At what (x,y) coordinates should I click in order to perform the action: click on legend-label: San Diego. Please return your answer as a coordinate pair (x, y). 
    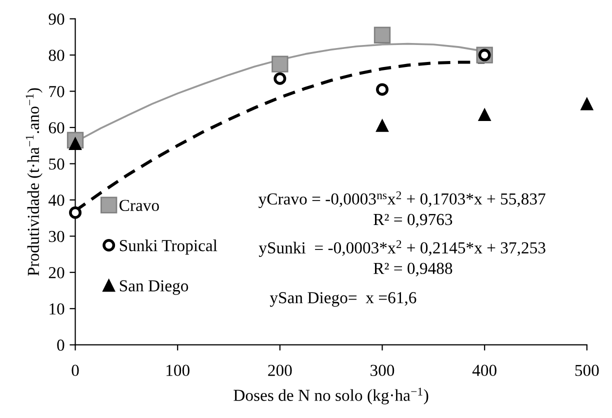
    Looking at the image, I should click on (154, 287).